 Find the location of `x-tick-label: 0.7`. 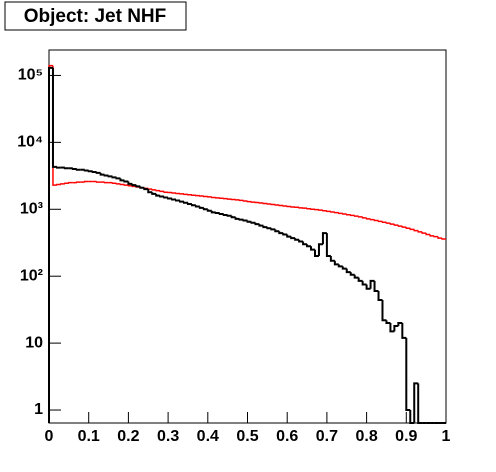

x-tick-label: 0.7 is located at coordinates (327, 436).